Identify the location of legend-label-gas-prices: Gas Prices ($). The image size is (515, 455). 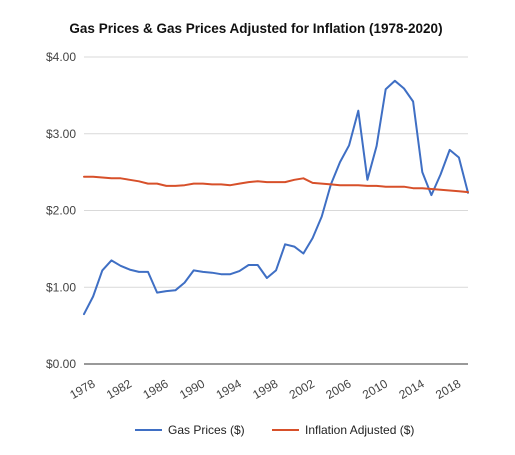
(206, 430).